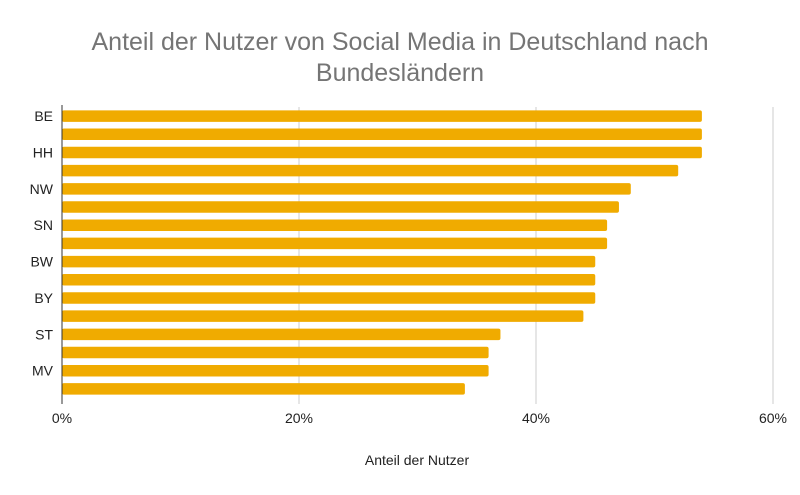 Image resolution: width=800 pixels, height=495 pixels. What do you see at coordinates (43, 225) in the screenshot?
I see `y-tick-label: SN` at bounding box center [43, 225].